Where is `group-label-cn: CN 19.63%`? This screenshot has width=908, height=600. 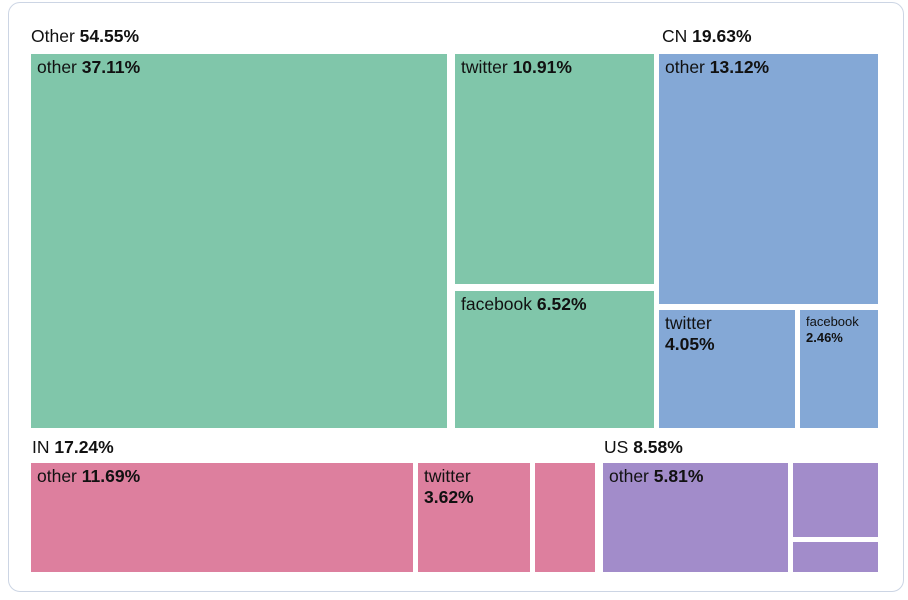
group-label-cn: CN 19.63% is located at coordinates (707, 36).